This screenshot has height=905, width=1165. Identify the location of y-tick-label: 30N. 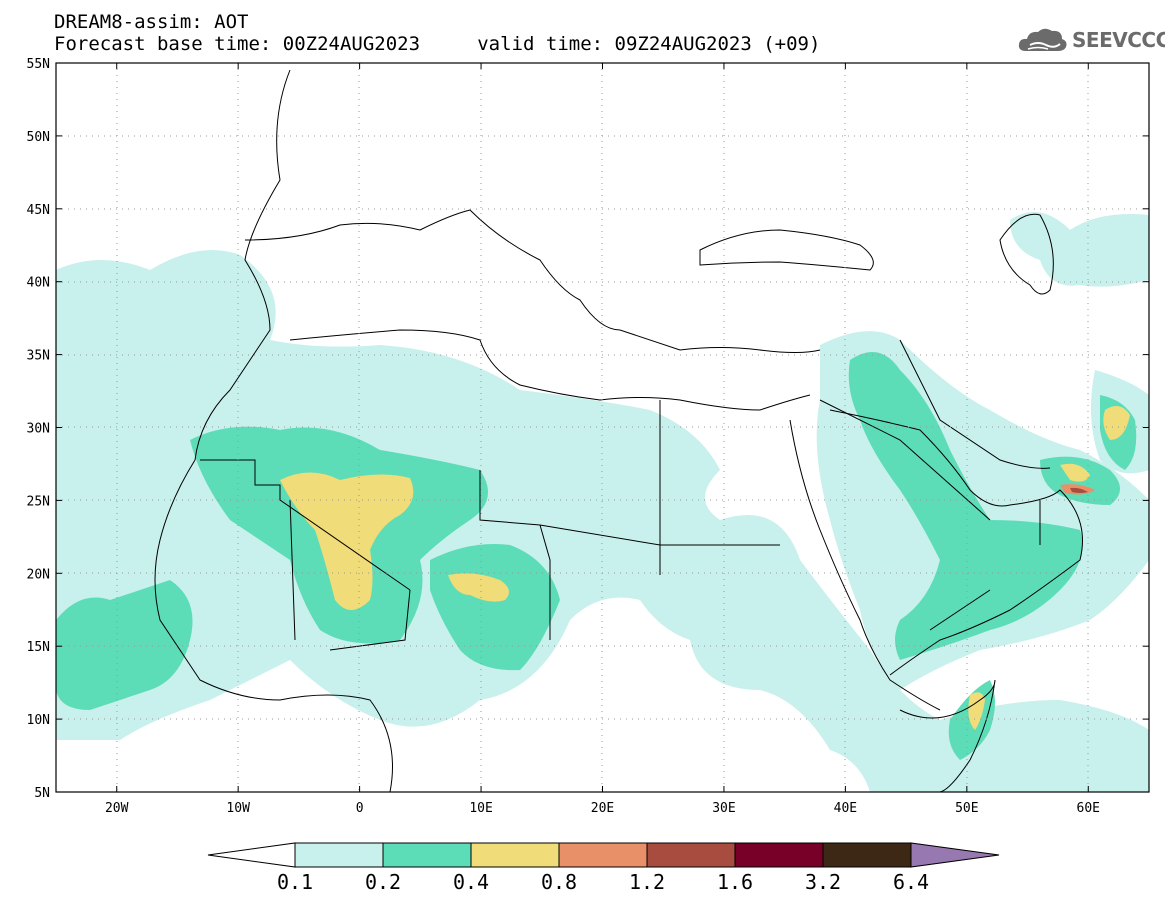
(38, 429).